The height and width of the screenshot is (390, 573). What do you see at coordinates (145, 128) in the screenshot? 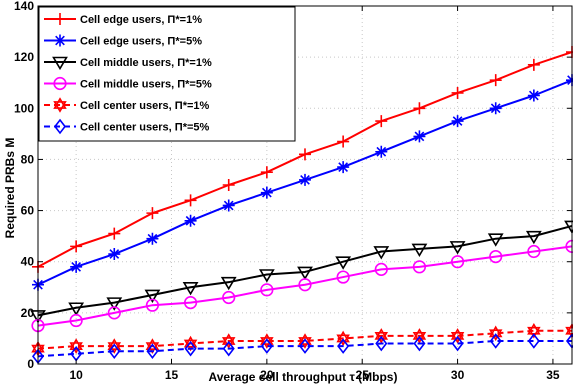
I see `legend-label: Cell center users, Π*=5%` at bounding box center [145, 128].